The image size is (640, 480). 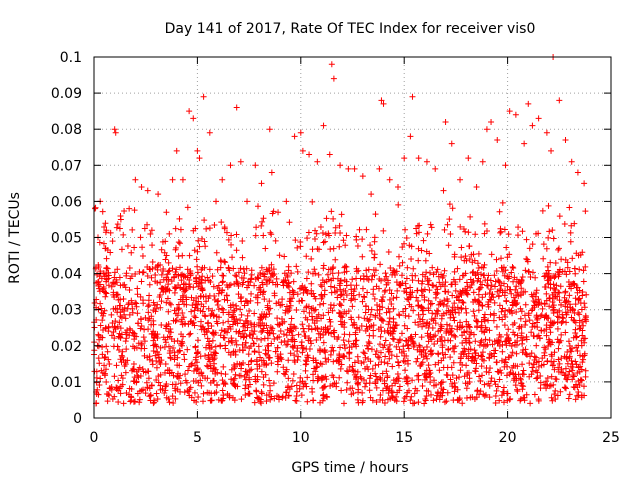 What do you see at coordinates (66, 311) in the screenshot?
I see `y-tick-label: 0.03` at bounding box center [66, 311].